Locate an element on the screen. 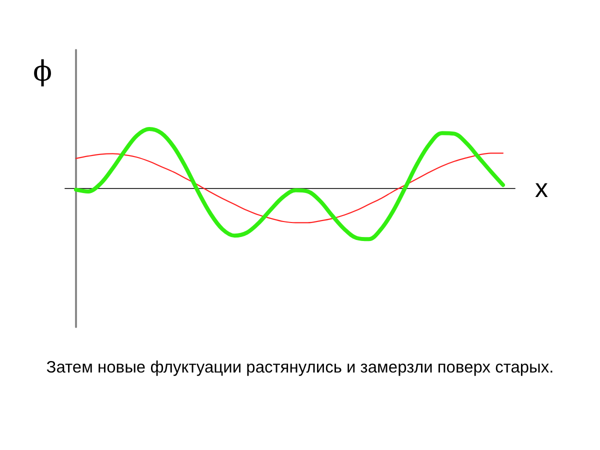  x-axis-title: x is located at coordinates (541, 187).